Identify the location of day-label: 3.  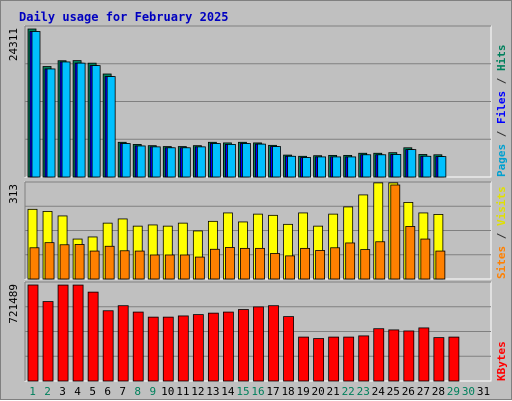
(62, 391).